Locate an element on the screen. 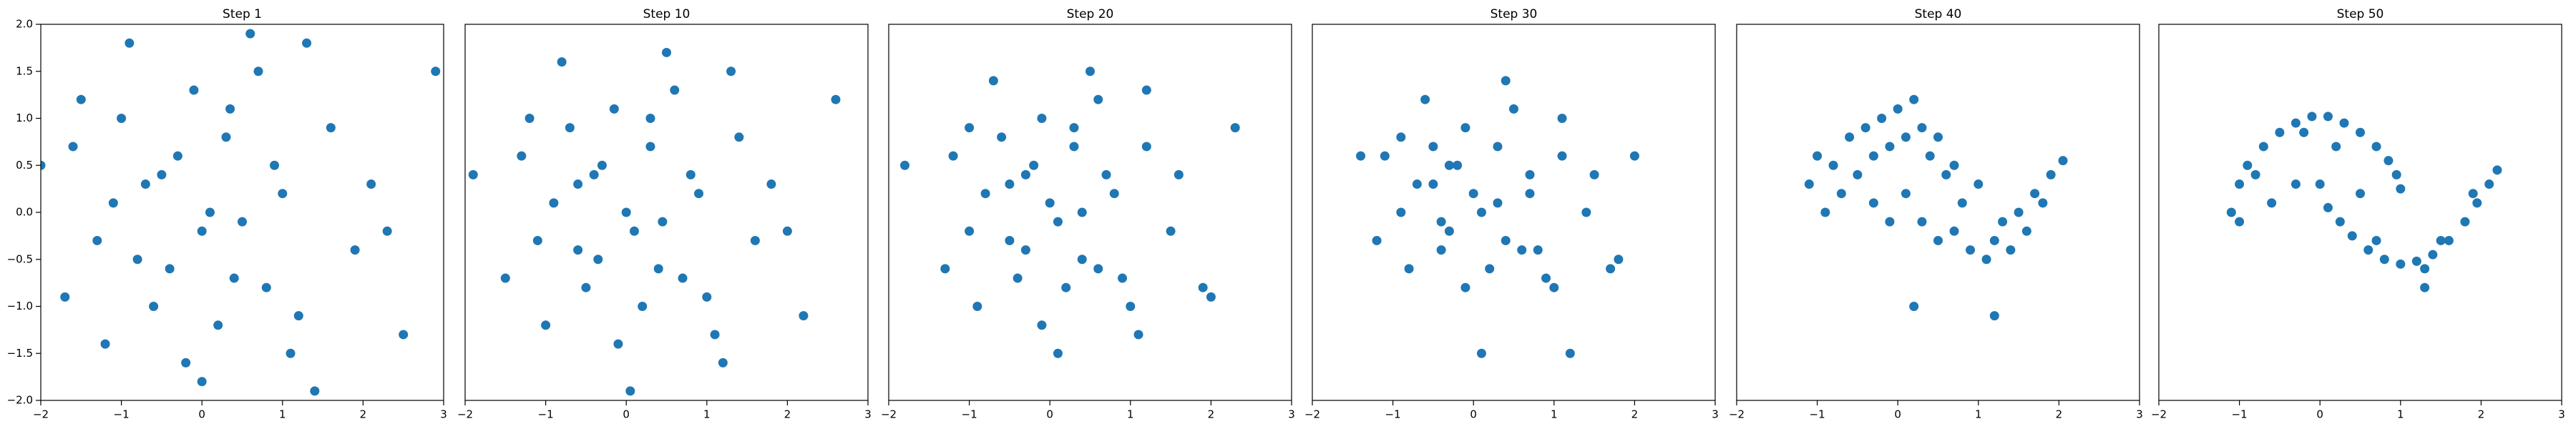 This screenshot has width=2576, height=429. subplot-title: Step 40 is located at coordinates (1938, 14).